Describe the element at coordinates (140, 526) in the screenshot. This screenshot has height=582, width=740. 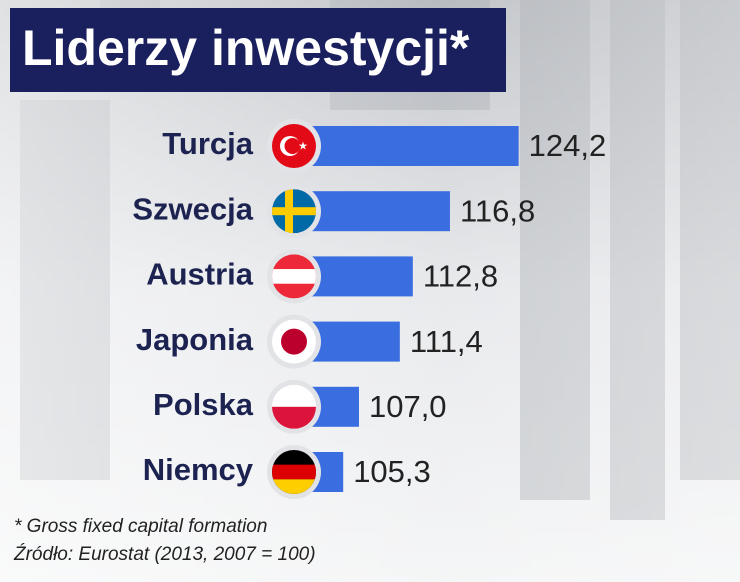
I see `footnote: * Gross fixed capital formation` at that location.